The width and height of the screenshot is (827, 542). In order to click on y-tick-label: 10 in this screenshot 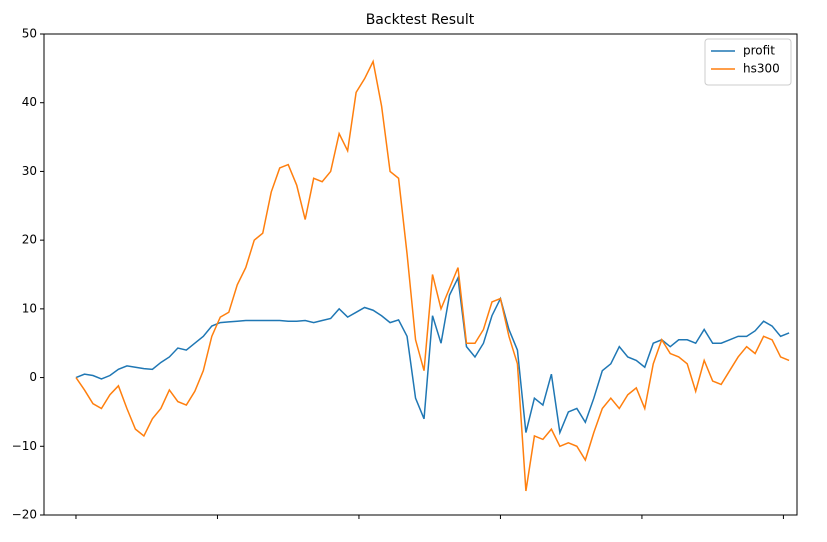, I will do `click(29, 308)`.